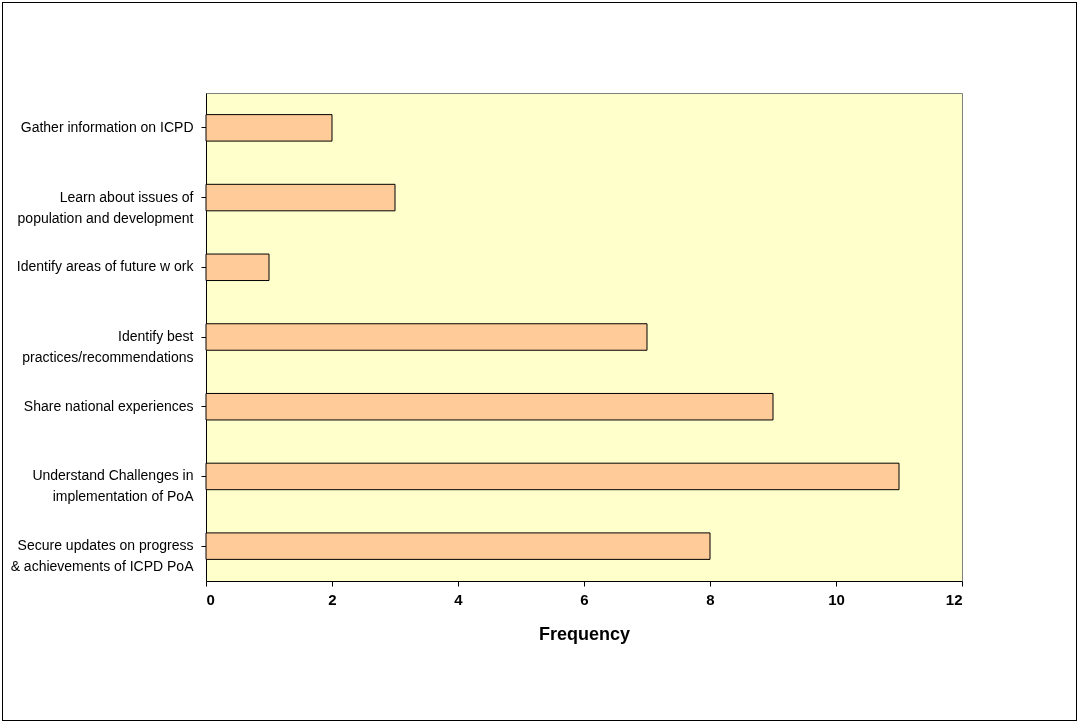 This screenshot has height=725, width=1081. Describe the element at coordinates (710, 599) in the screenshot. I see `x-tick-label: 8` at that location.